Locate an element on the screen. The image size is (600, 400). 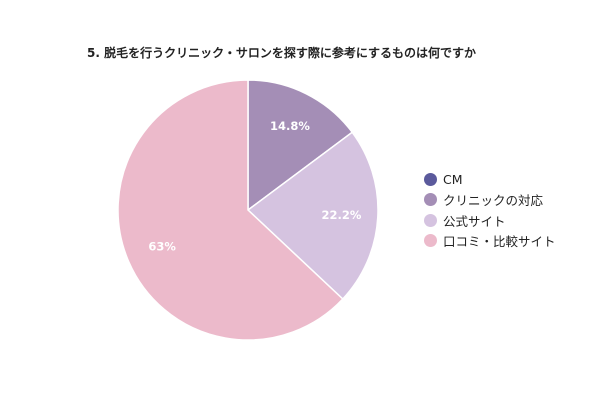
legend-item-3: 口コミ・比較サイト is located at coordinates (490, 241).